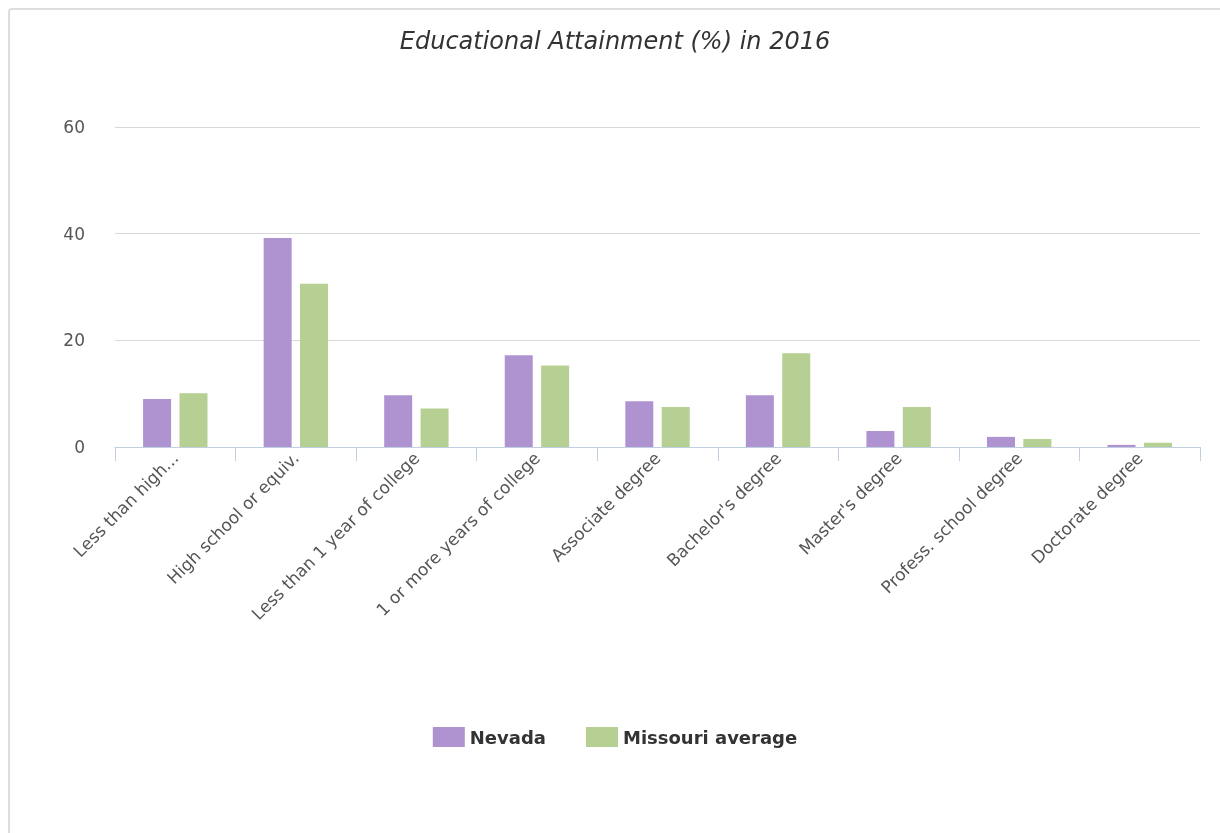 The height and width of the screenshot is (833, 1220). What do you see at coordinates (79, 447) in the screenshot?
I see `y-tick-label: 0` at bounding box center [79, 447].